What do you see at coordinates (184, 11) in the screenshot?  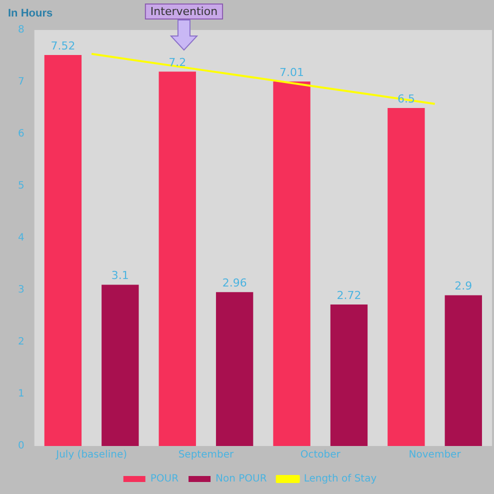 I see `text: Intervention` at bounding box center [184, 11].